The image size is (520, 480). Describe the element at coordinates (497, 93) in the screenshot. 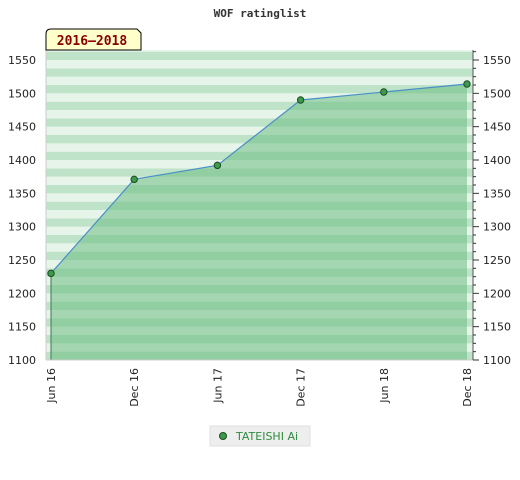

I see `y-tick-label-right: 1500` at that location.